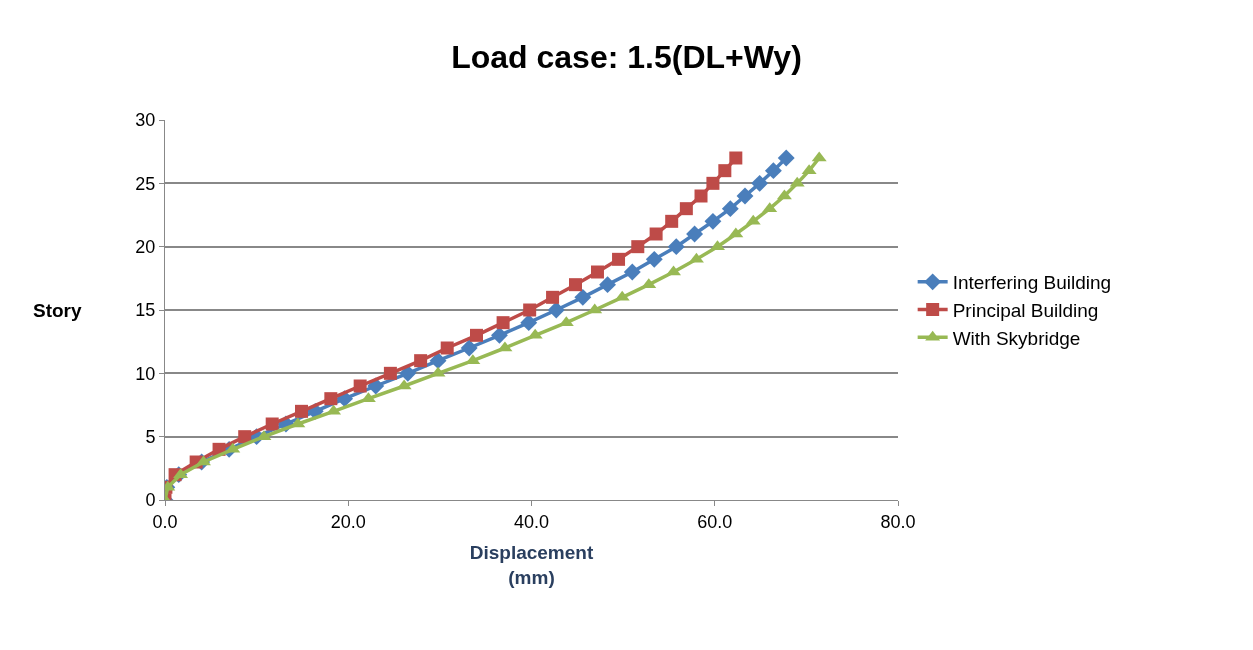 The width and height of the screenshot is (1253, 650). I want to click on legend-label: With Skybridge, so click(1016, 338).